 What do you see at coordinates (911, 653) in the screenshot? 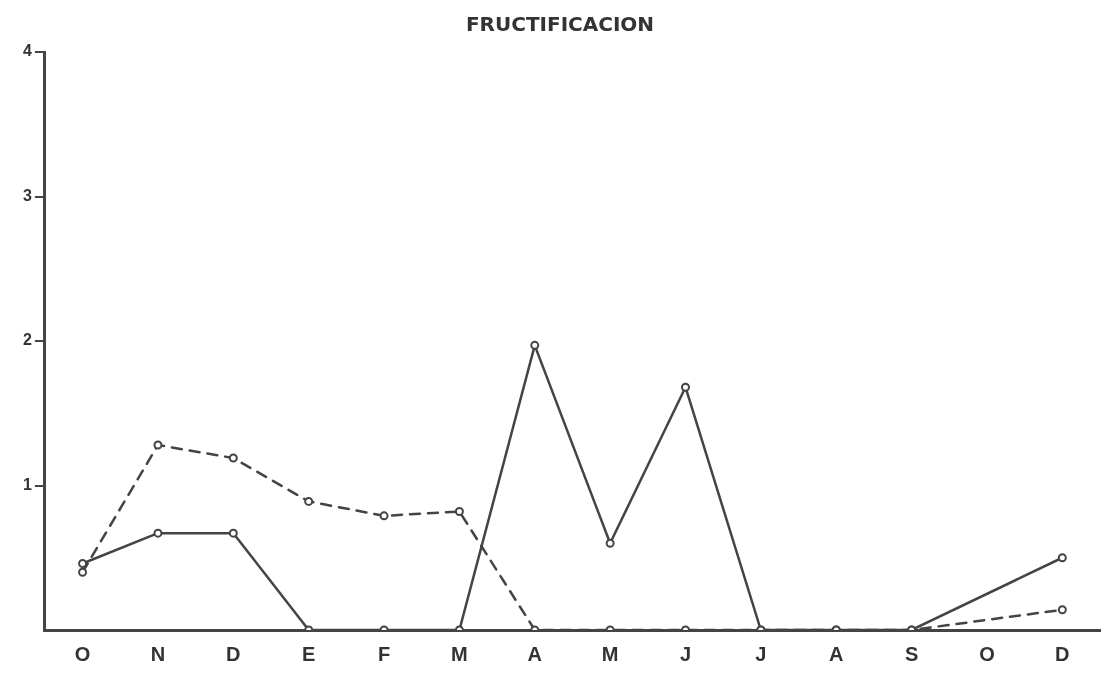
I see `x-tick-label: S` at bounding box center [911, 653].